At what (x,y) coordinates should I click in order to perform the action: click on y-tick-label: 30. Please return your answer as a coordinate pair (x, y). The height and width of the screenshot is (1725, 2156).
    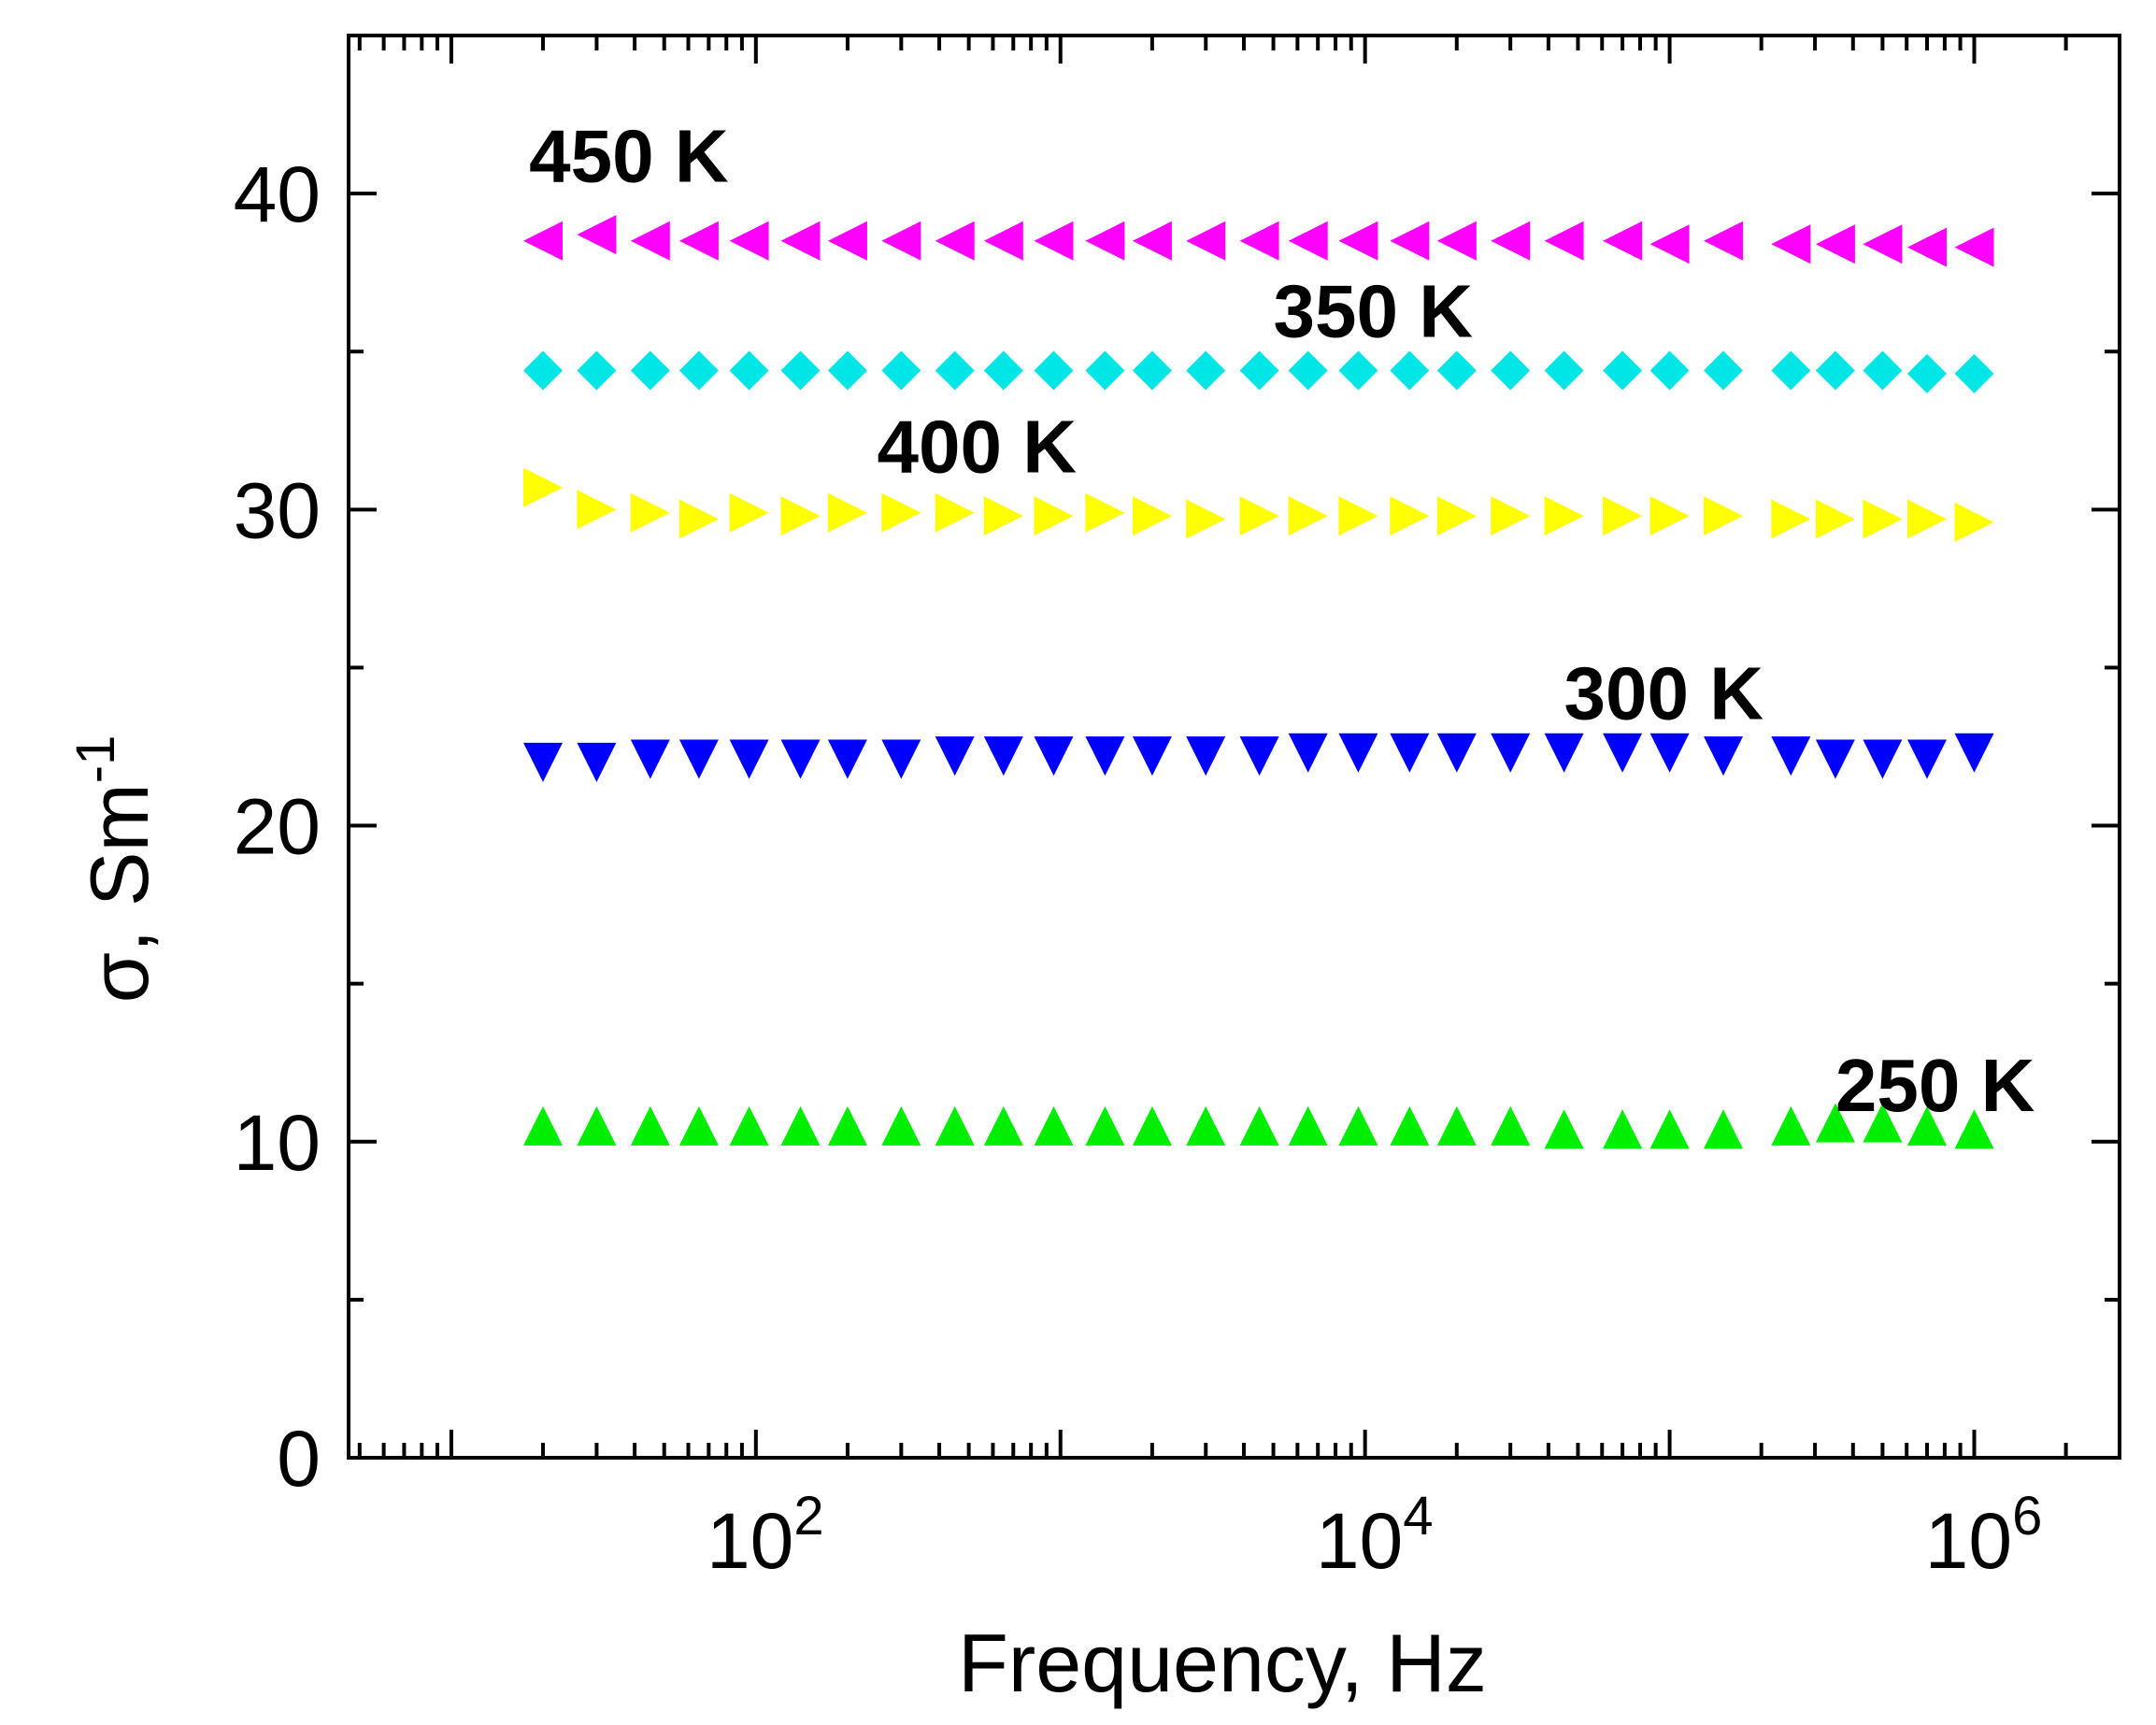
    Looking at the image, I should click on (277, 510).